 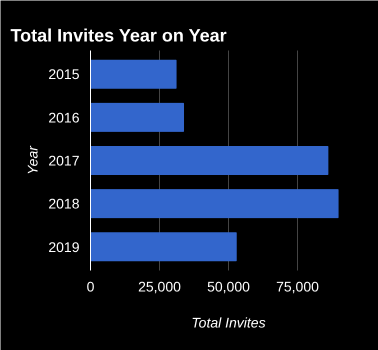 I want to click on x-tick-label: 75,000, so click(x=298, y=286).